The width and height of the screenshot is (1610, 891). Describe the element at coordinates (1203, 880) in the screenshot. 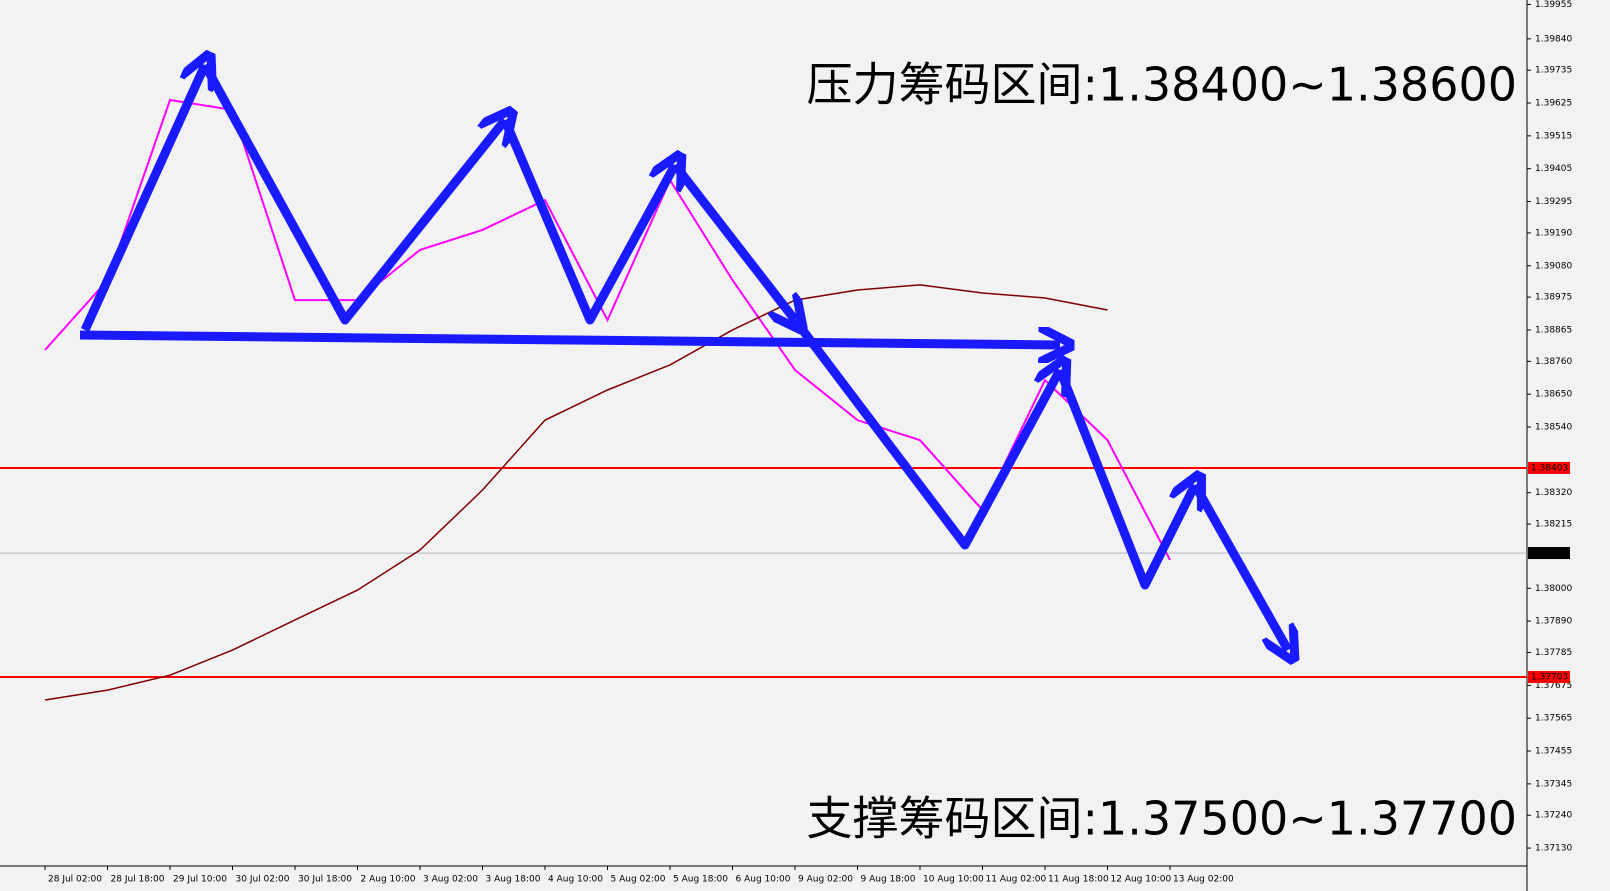

I see `x-tick-label: 13 Aug 02:00` at that location.